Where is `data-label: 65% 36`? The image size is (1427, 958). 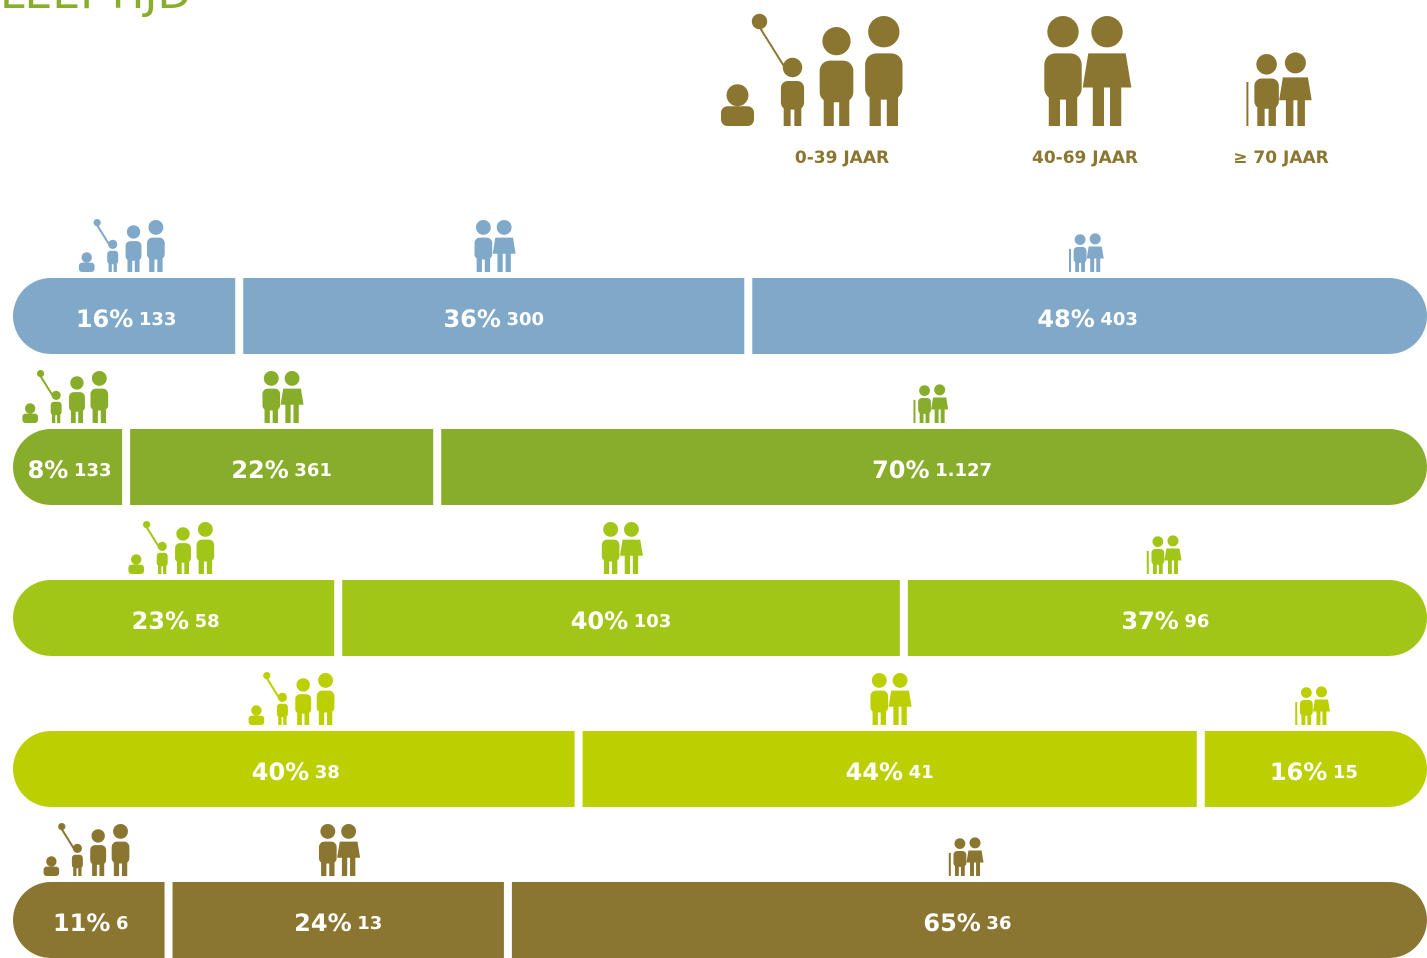 data-label: 65% 36 is located at coordinates (967, 923).